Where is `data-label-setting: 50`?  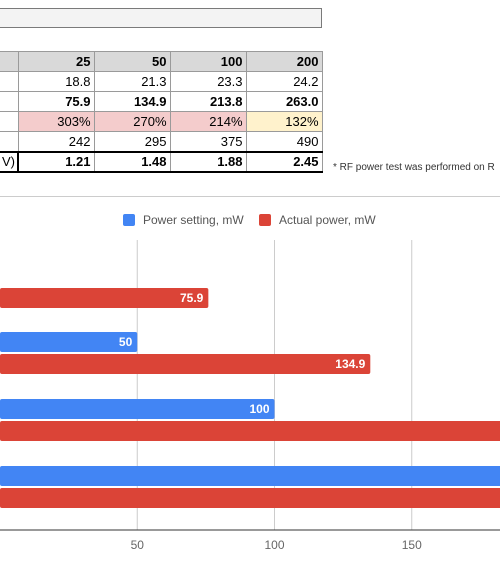
data-label-setting: 50 is located at coordinates (126, 342).